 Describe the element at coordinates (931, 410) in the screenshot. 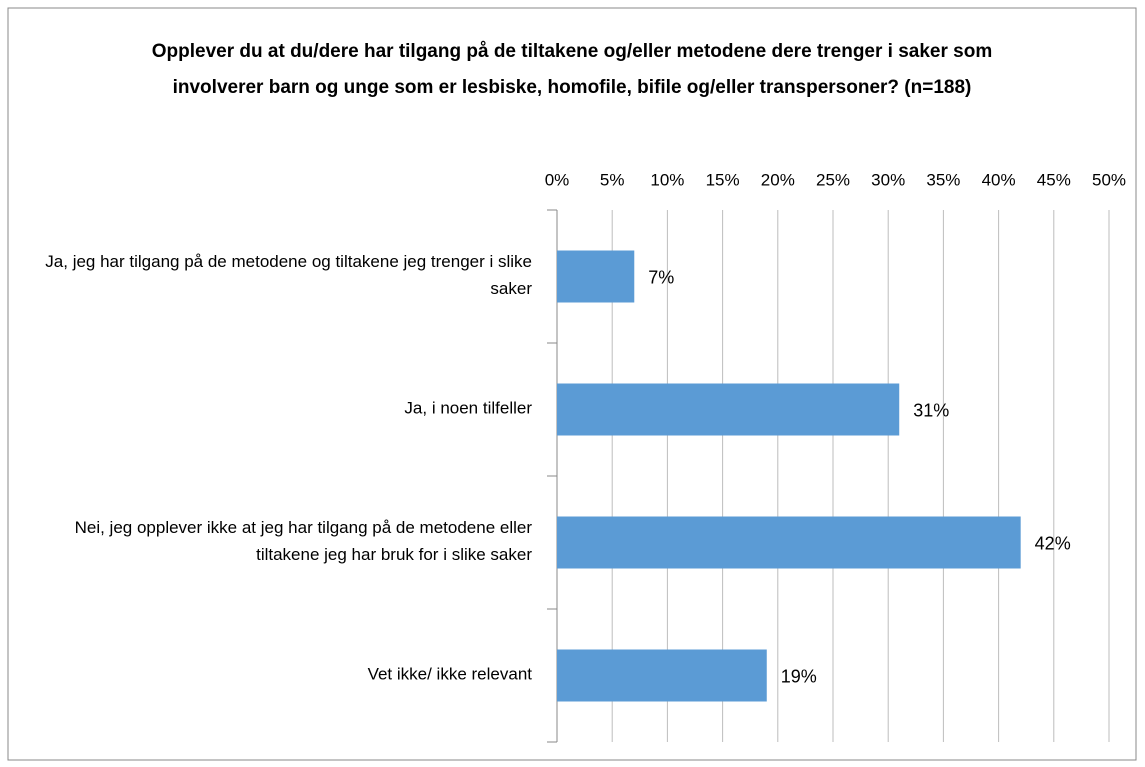

I see `data-label: 31%` at that location.